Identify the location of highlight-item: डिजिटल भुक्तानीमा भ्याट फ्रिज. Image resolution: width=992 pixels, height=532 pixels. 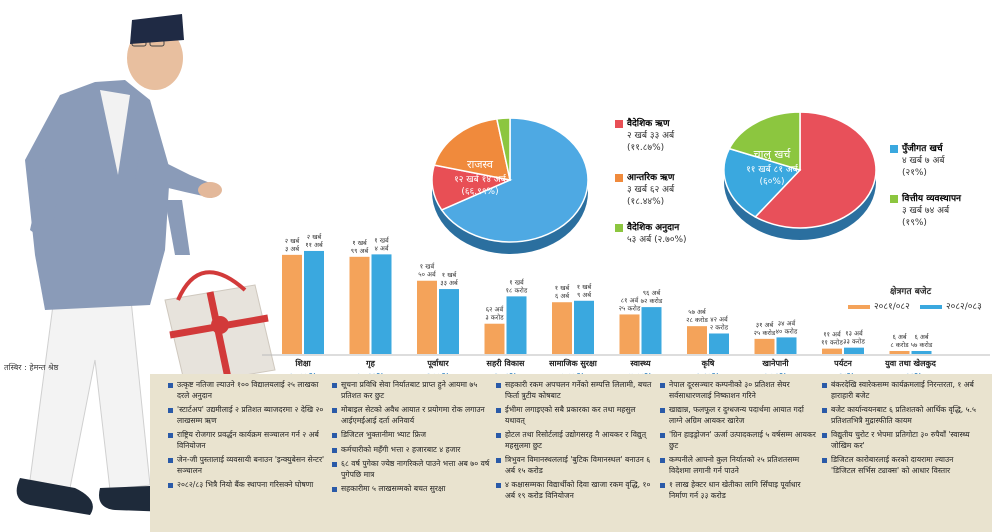
(411, 435).